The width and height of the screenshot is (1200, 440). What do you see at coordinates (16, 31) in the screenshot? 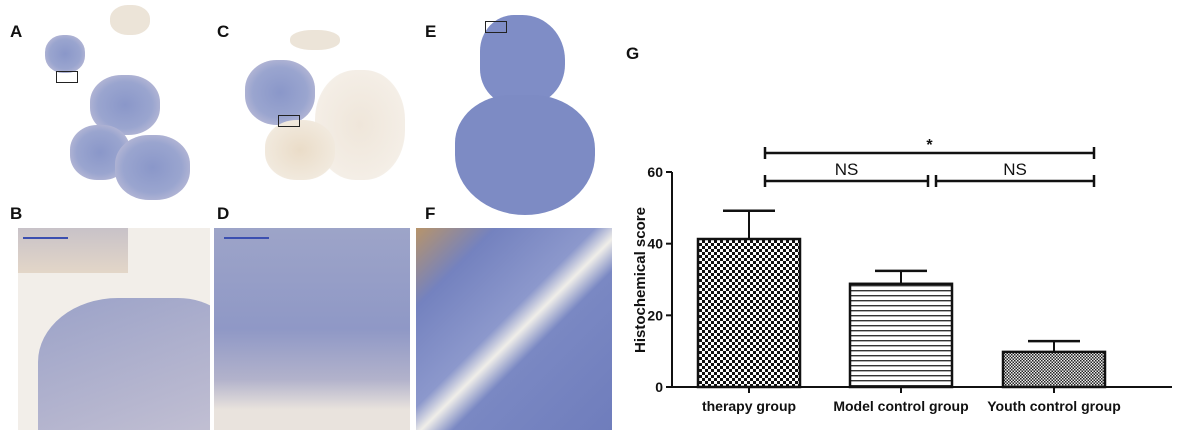
I see `panel-label-a: A` at bounding box center [16, 31].